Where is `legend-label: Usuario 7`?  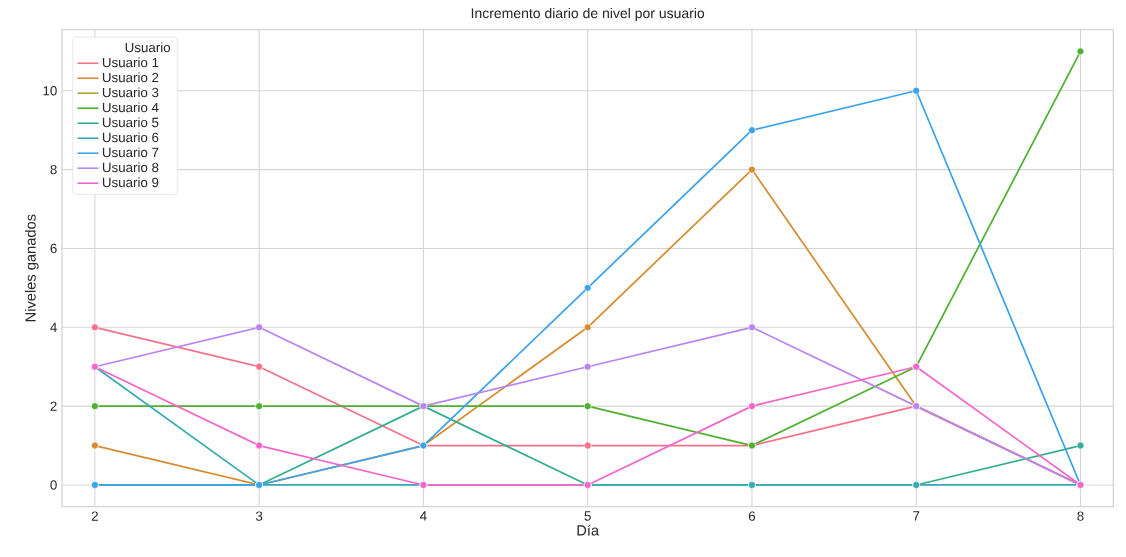
legend-label: Usuario 7 is located at coordinates (130, 152).